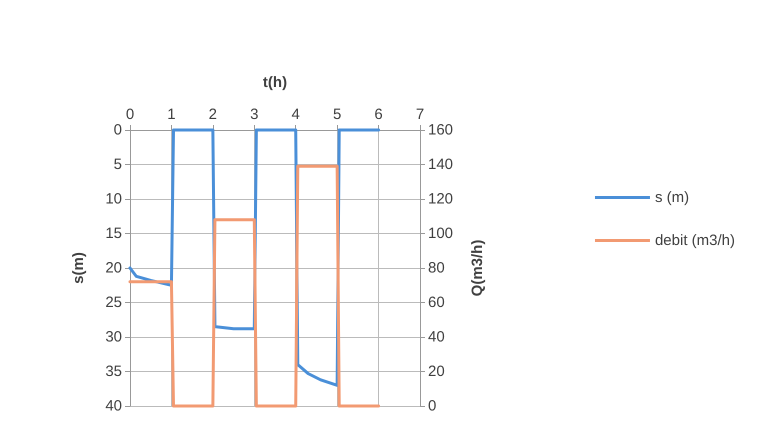 This screenshot has width=770, height=430. What do you see at coordinates (213, 114) in the screenshot?
I see `x-tick-label: 2` at bounding box center [213, 114].